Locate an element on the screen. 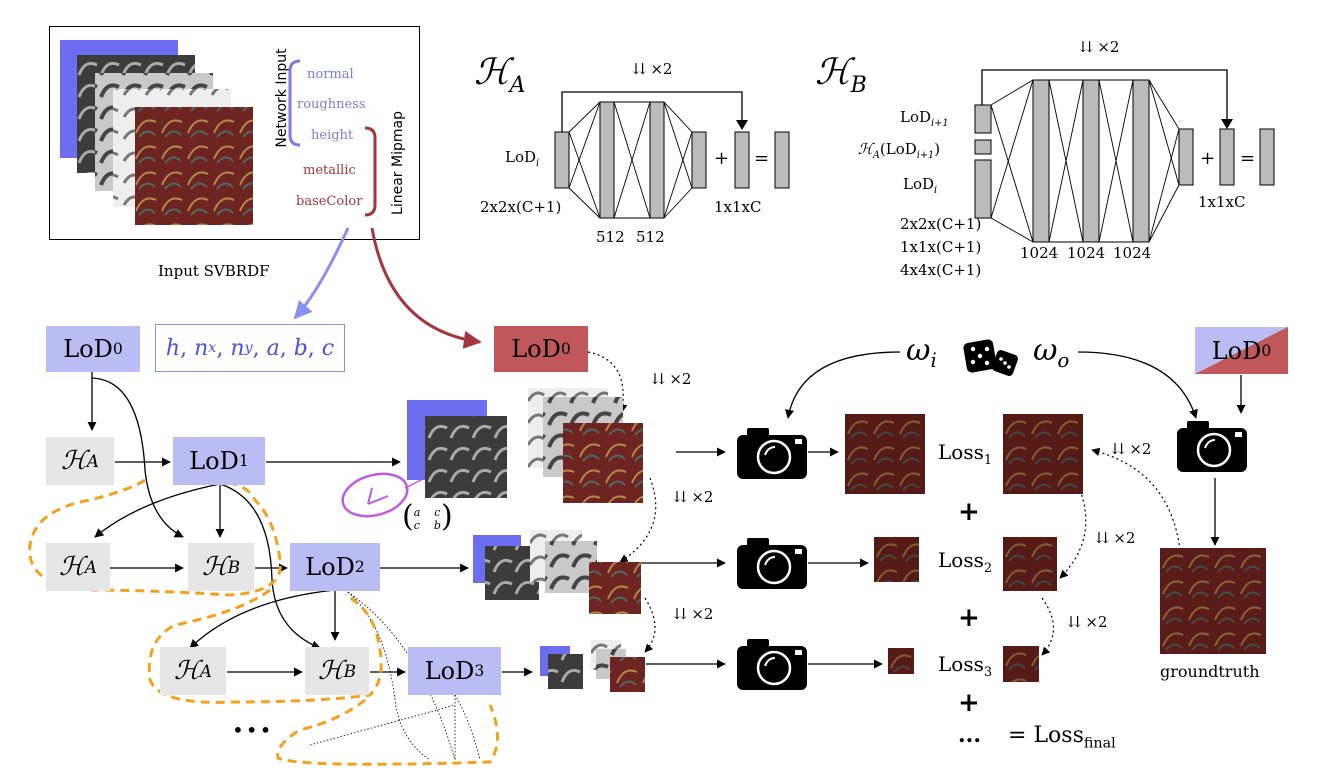 This screenshot has height=773, width=1339. arch-b-dims-2: 1x1x(C+1) is located at coordinates (941, 247).